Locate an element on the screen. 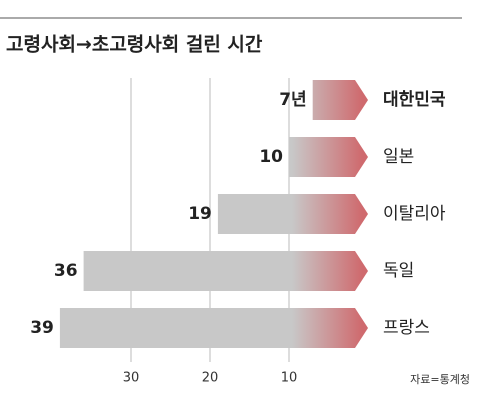 Image resolution: width=480 pixels, height=403 pixels. chart-title: 고령사회→초고령사회 걸린 시간 is located at coordinates (134, 45).